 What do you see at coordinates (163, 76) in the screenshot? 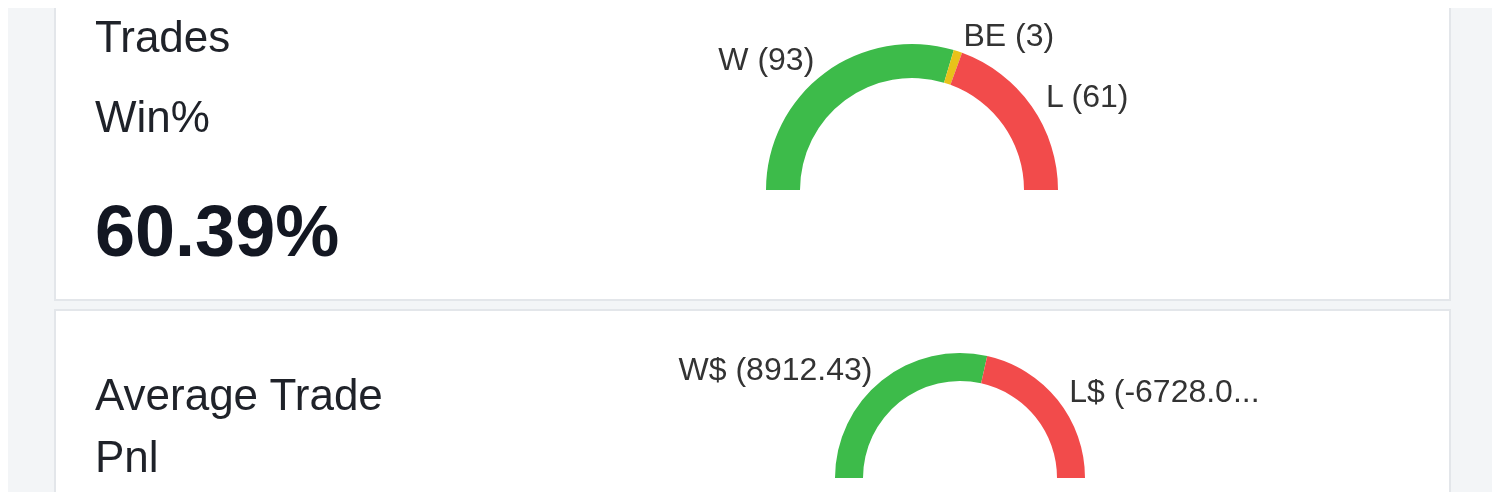
I see `text: Trades Win%` at bounding box center [163, 76].